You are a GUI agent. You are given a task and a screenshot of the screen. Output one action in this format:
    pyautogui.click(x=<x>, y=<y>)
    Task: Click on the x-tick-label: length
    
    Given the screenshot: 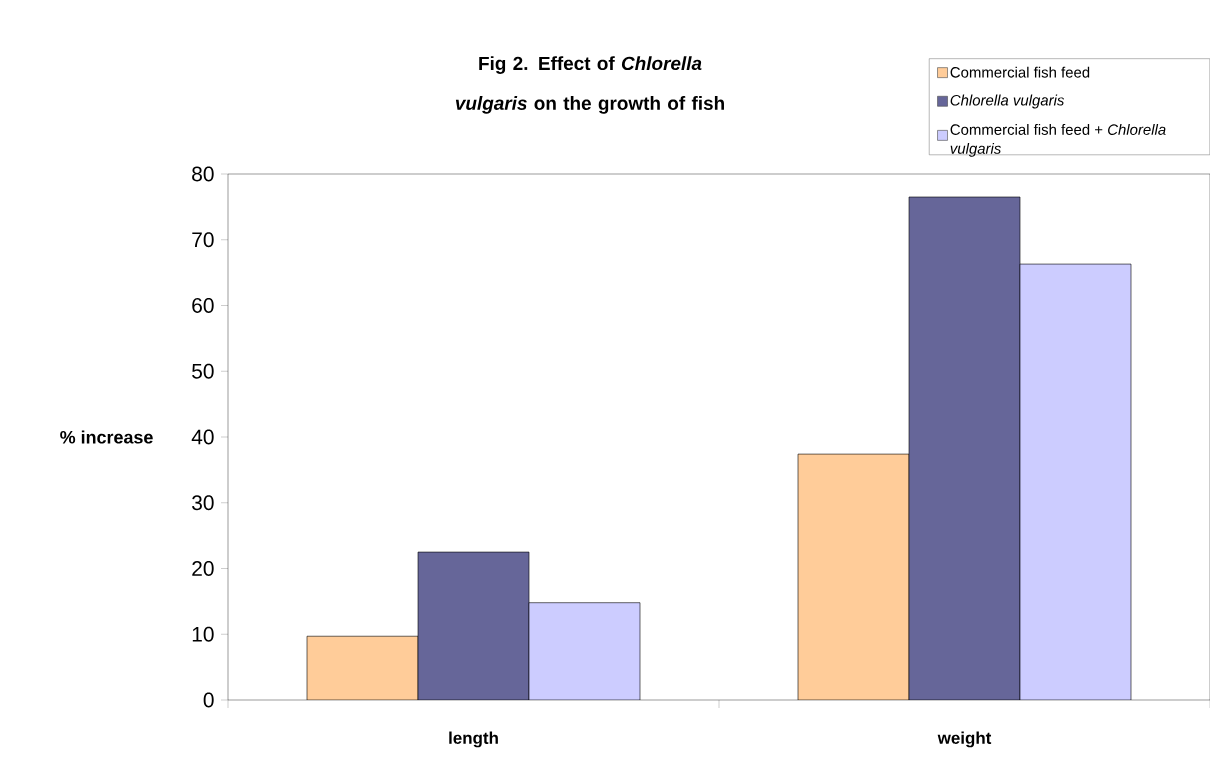 What is the action you would take?
    pyautogui.click(x=473, y=739)
    